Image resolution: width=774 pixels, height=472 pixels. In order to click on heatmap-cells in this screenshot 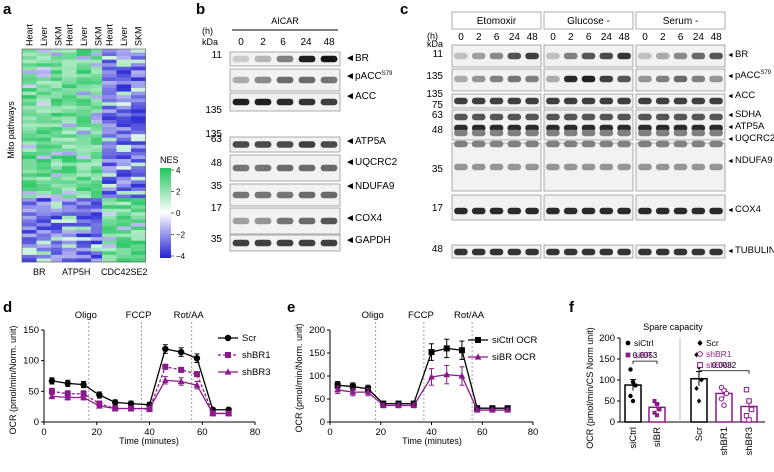, I will do `click(84, 156)`.